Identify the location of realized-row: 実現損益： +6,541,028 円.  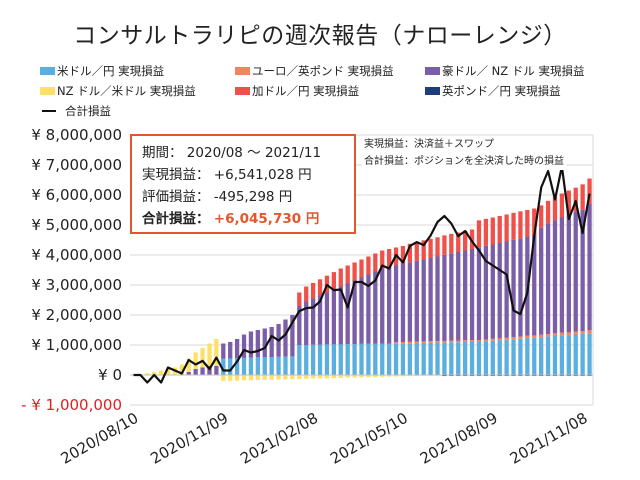
(227, 175).